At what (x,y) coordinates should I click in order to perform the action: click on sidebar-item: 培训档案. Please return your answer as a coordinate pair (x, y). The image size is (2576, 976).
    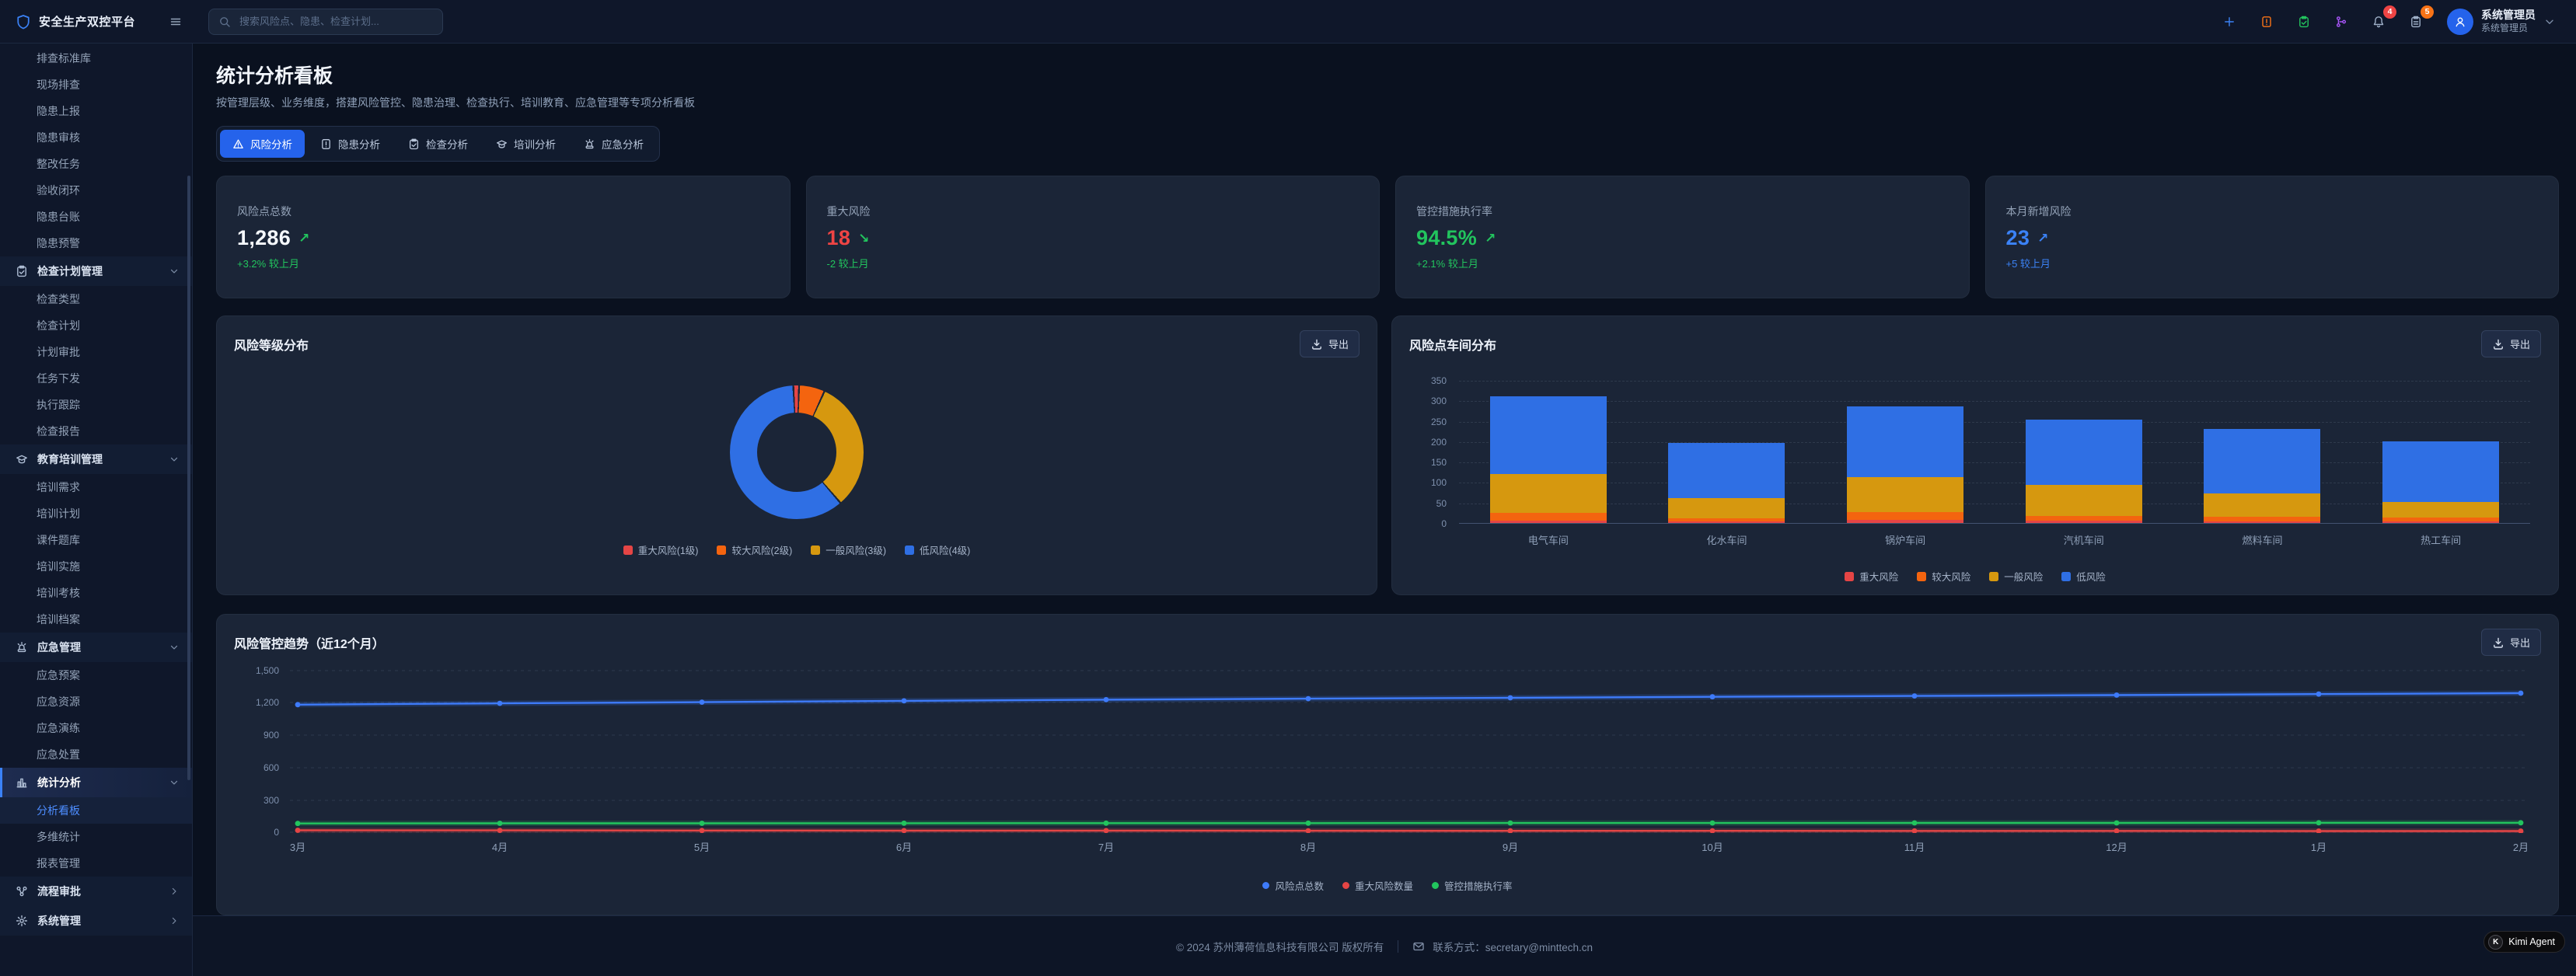
    Looking at the image, I should click on (59, 619).